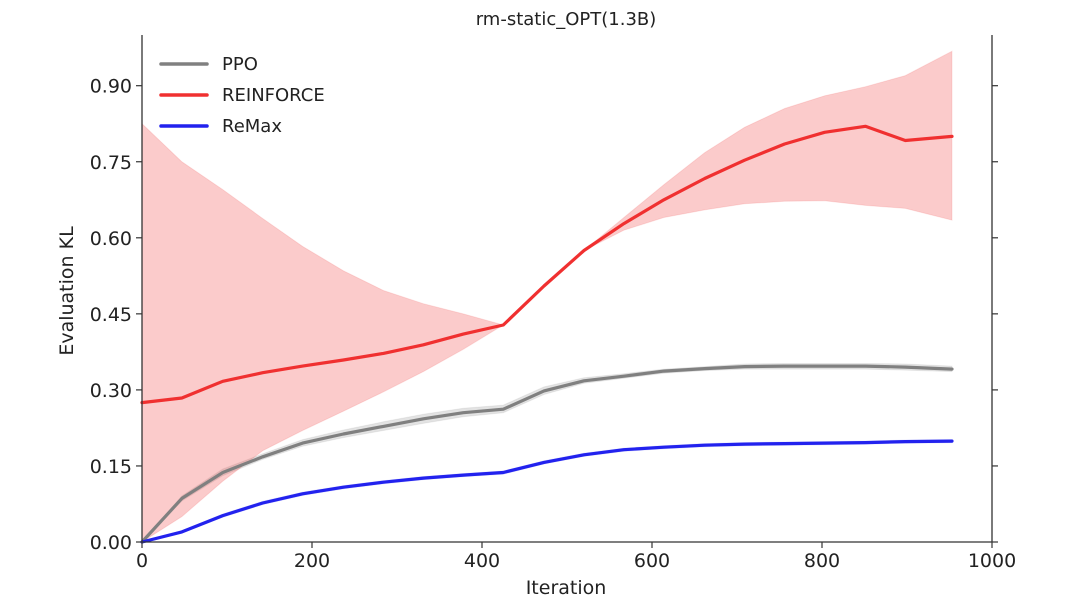 This screenshot has height=614, width=1080. I want to click on line-remax, so click(547, 491).